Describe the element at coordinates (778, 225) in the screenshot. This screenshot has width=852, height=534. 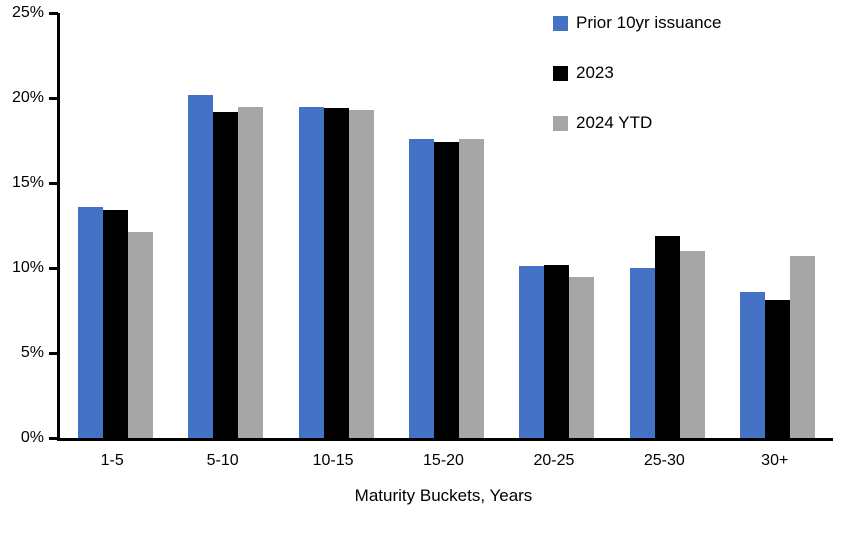
I see `bar-group-30+` at that location.